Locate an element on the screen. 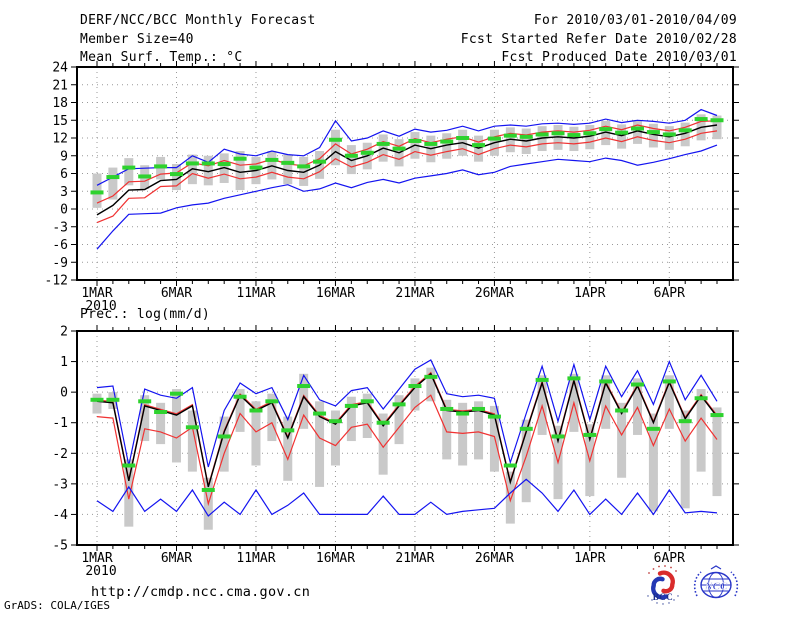  temp-chart-xtick-label: 26MAR is located at coordinates (494, 293).